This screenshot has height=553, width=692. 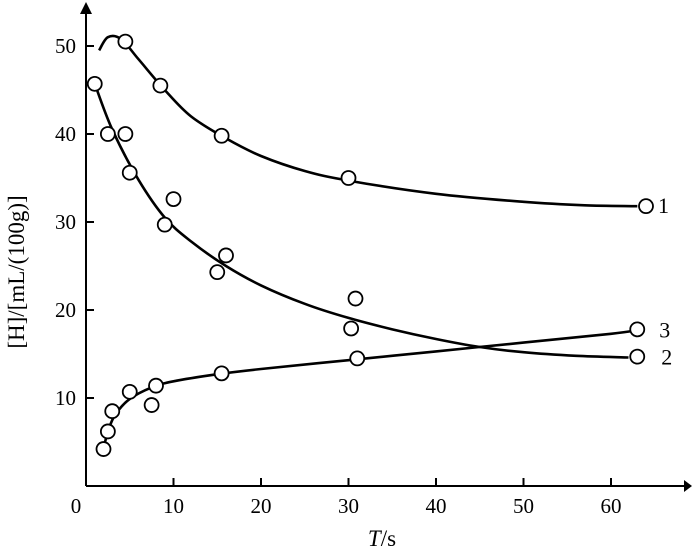 What do you see at coordinates (664, 329) in the screenshot?
I see `series-3-label: 3` at bounding box center [664, 329].